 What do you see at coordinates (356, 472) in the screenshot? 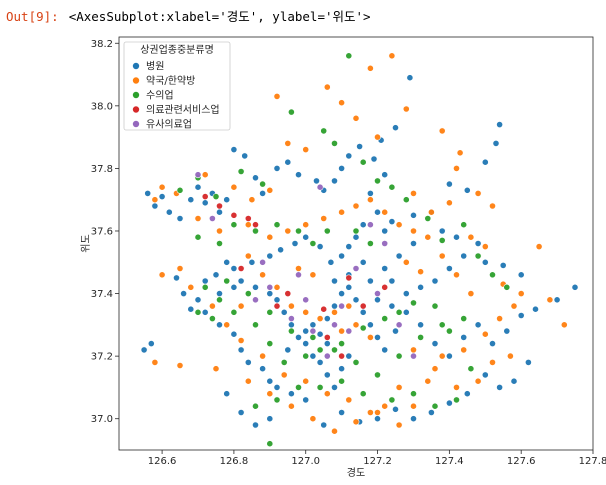
I see `x-axis-label: 경도` at bounding box center [356, 472].